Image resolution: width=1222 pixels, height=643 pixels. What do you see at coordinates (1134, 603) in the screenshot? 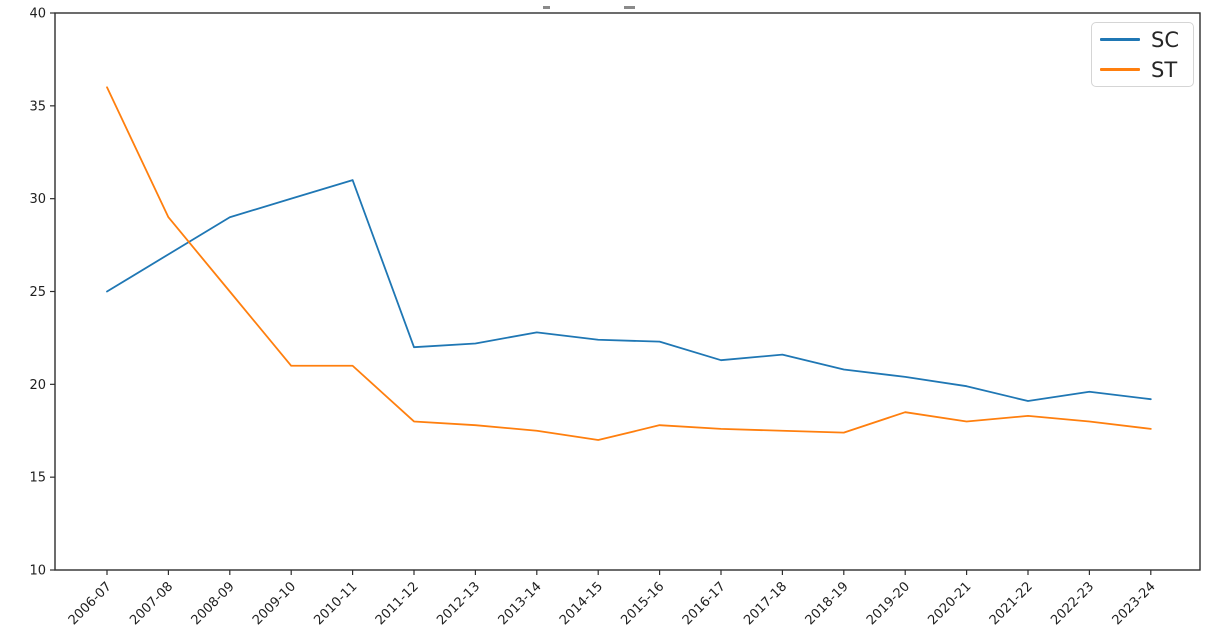
I see `svg-text: 2023-24` at bounding box center [1134, 603].